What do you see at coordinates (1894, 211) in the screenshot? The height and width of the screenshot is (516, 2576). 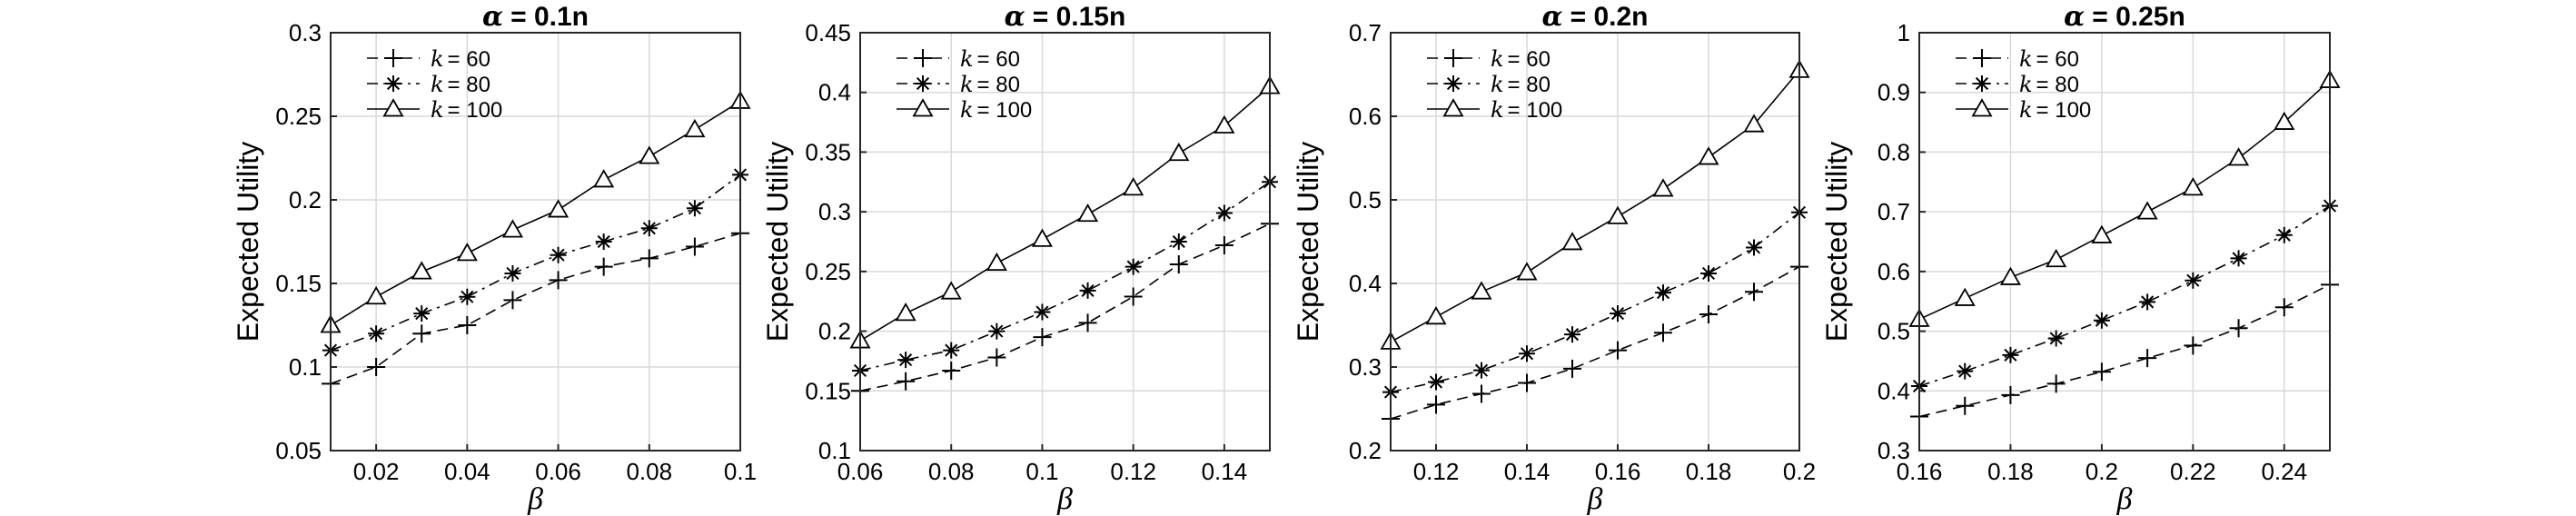 I see `y-tick-label: 0.7` at bounding box center [1894, 211].